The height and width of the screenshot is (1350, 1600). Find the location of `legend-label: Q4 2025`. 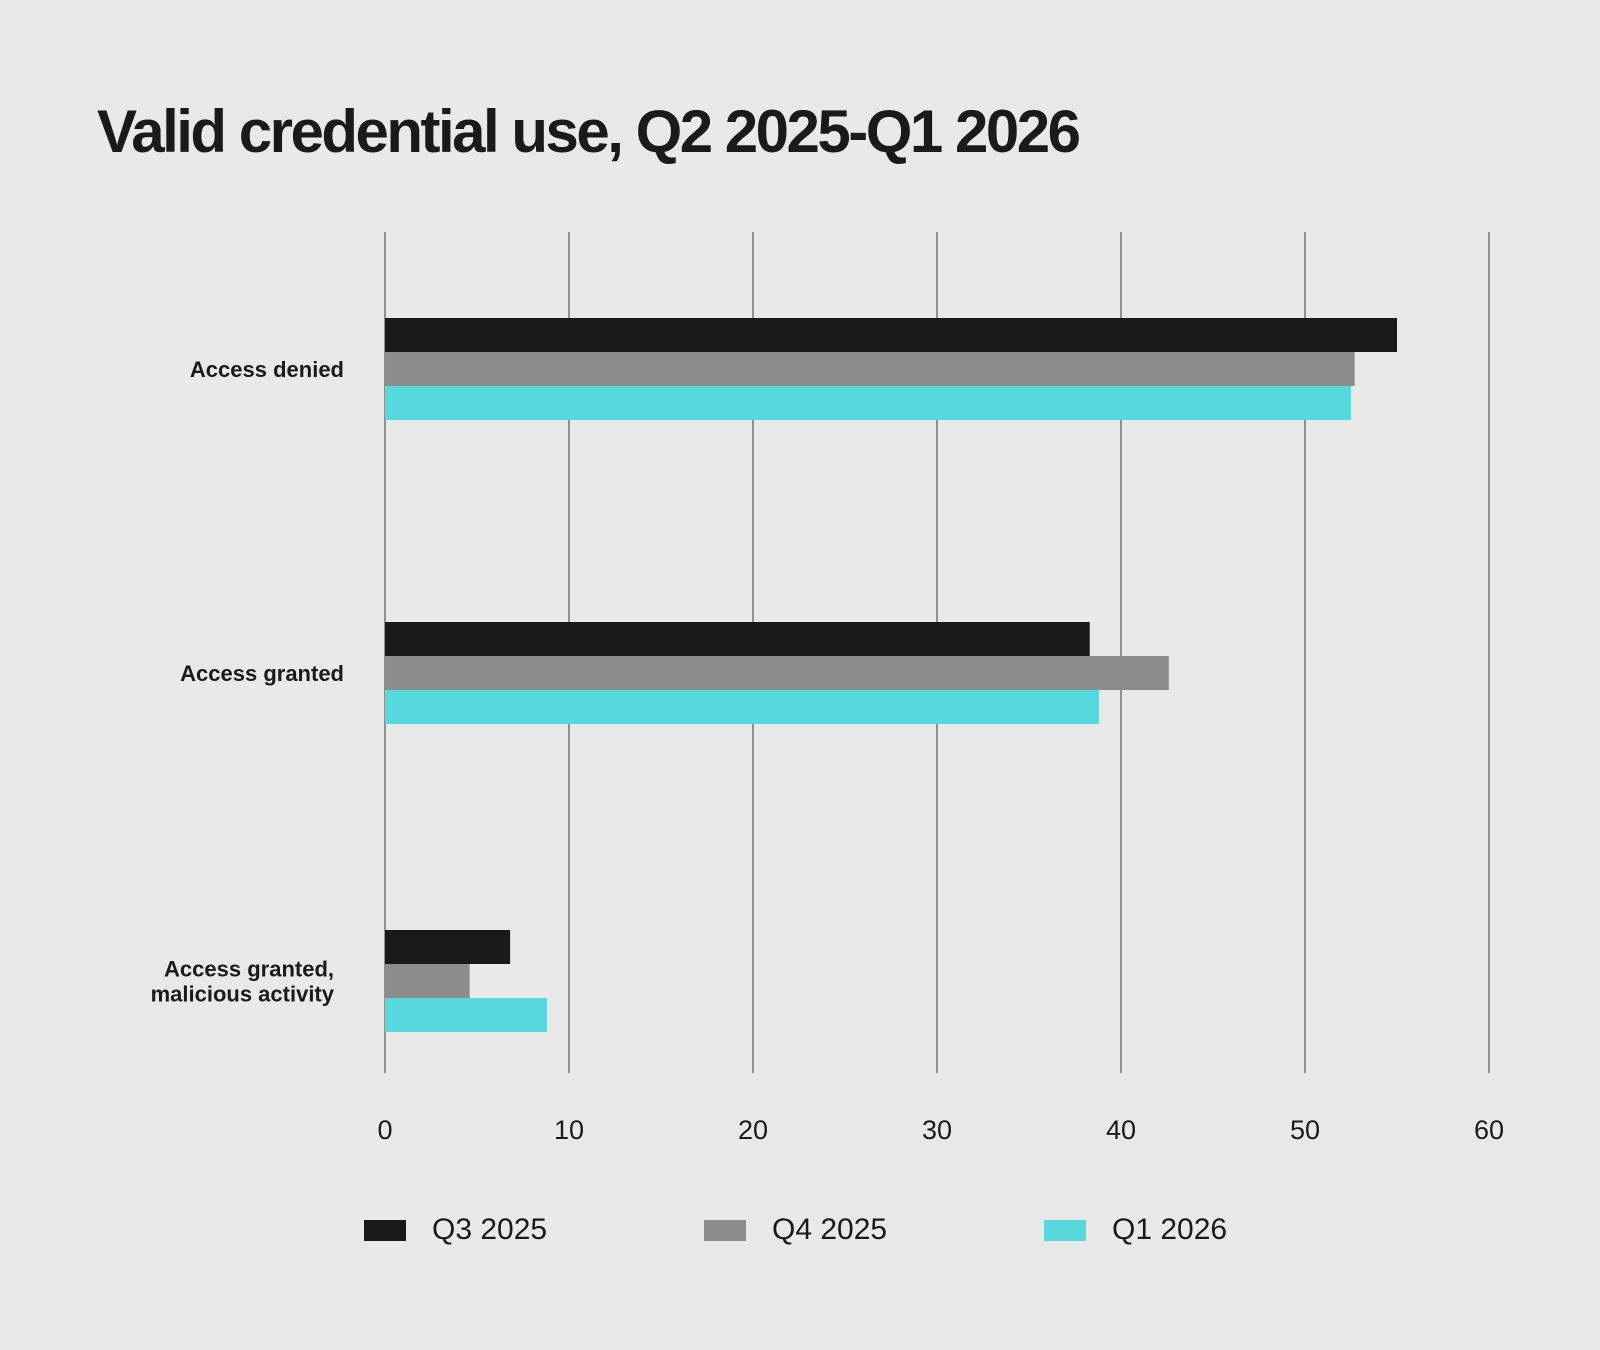

legend-label: Q4 2025 is located at coordinates (830, 1229).